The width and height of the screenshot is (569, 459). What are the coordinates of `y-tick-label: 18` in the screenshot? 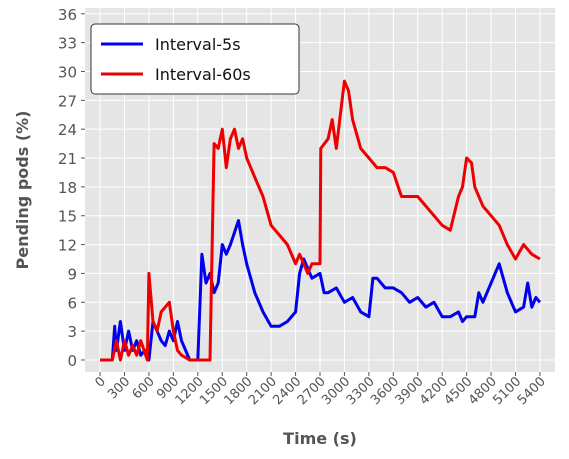 It's located at (67, 188).